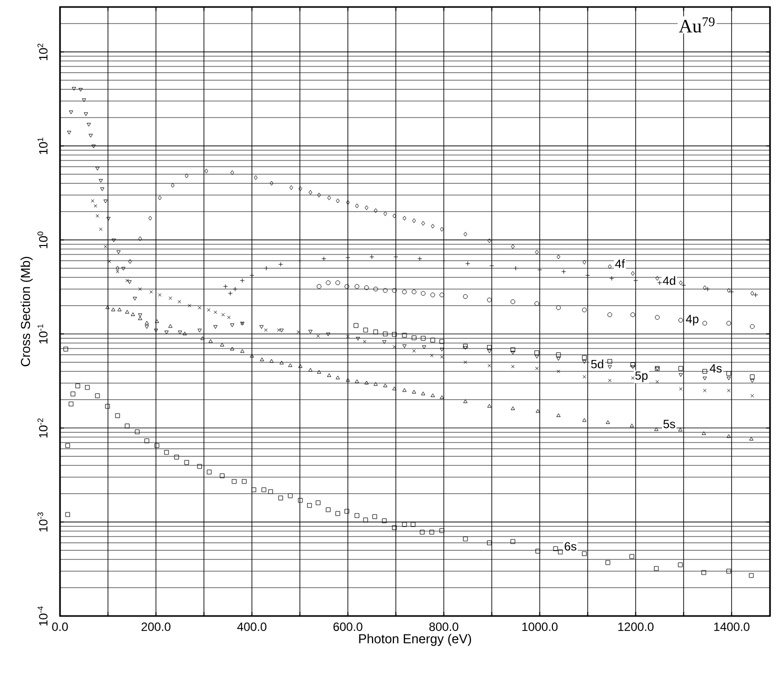  What do you see at coordinates (716, 368) in the screenshot?
I see `annotation: 4s` at bounding box center [716, 368].